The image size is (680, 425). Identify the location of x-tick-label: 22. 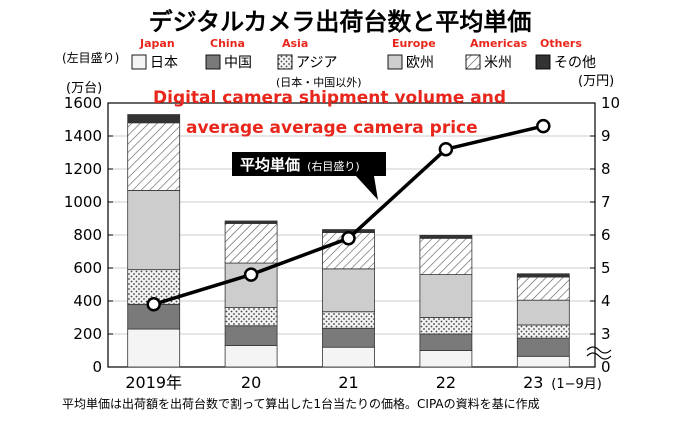
(446, 382).